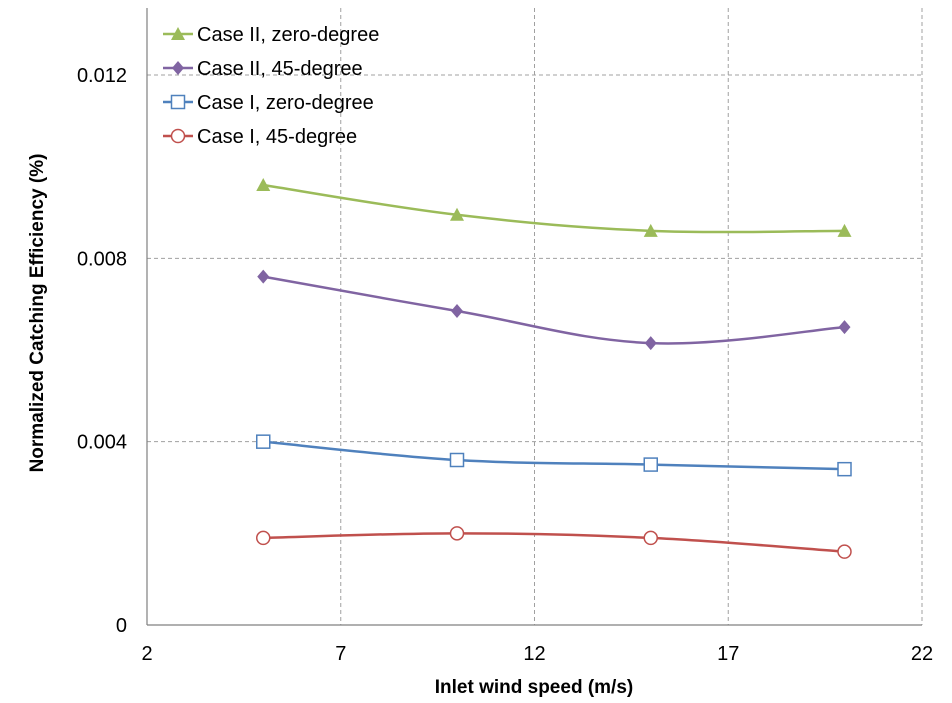 The width and height of the screenshot is (952, 703). What do you see at coordinates (922, 654) in the screenshot?
I see `x-tick-label: 22` at bounding box center [922, 654].